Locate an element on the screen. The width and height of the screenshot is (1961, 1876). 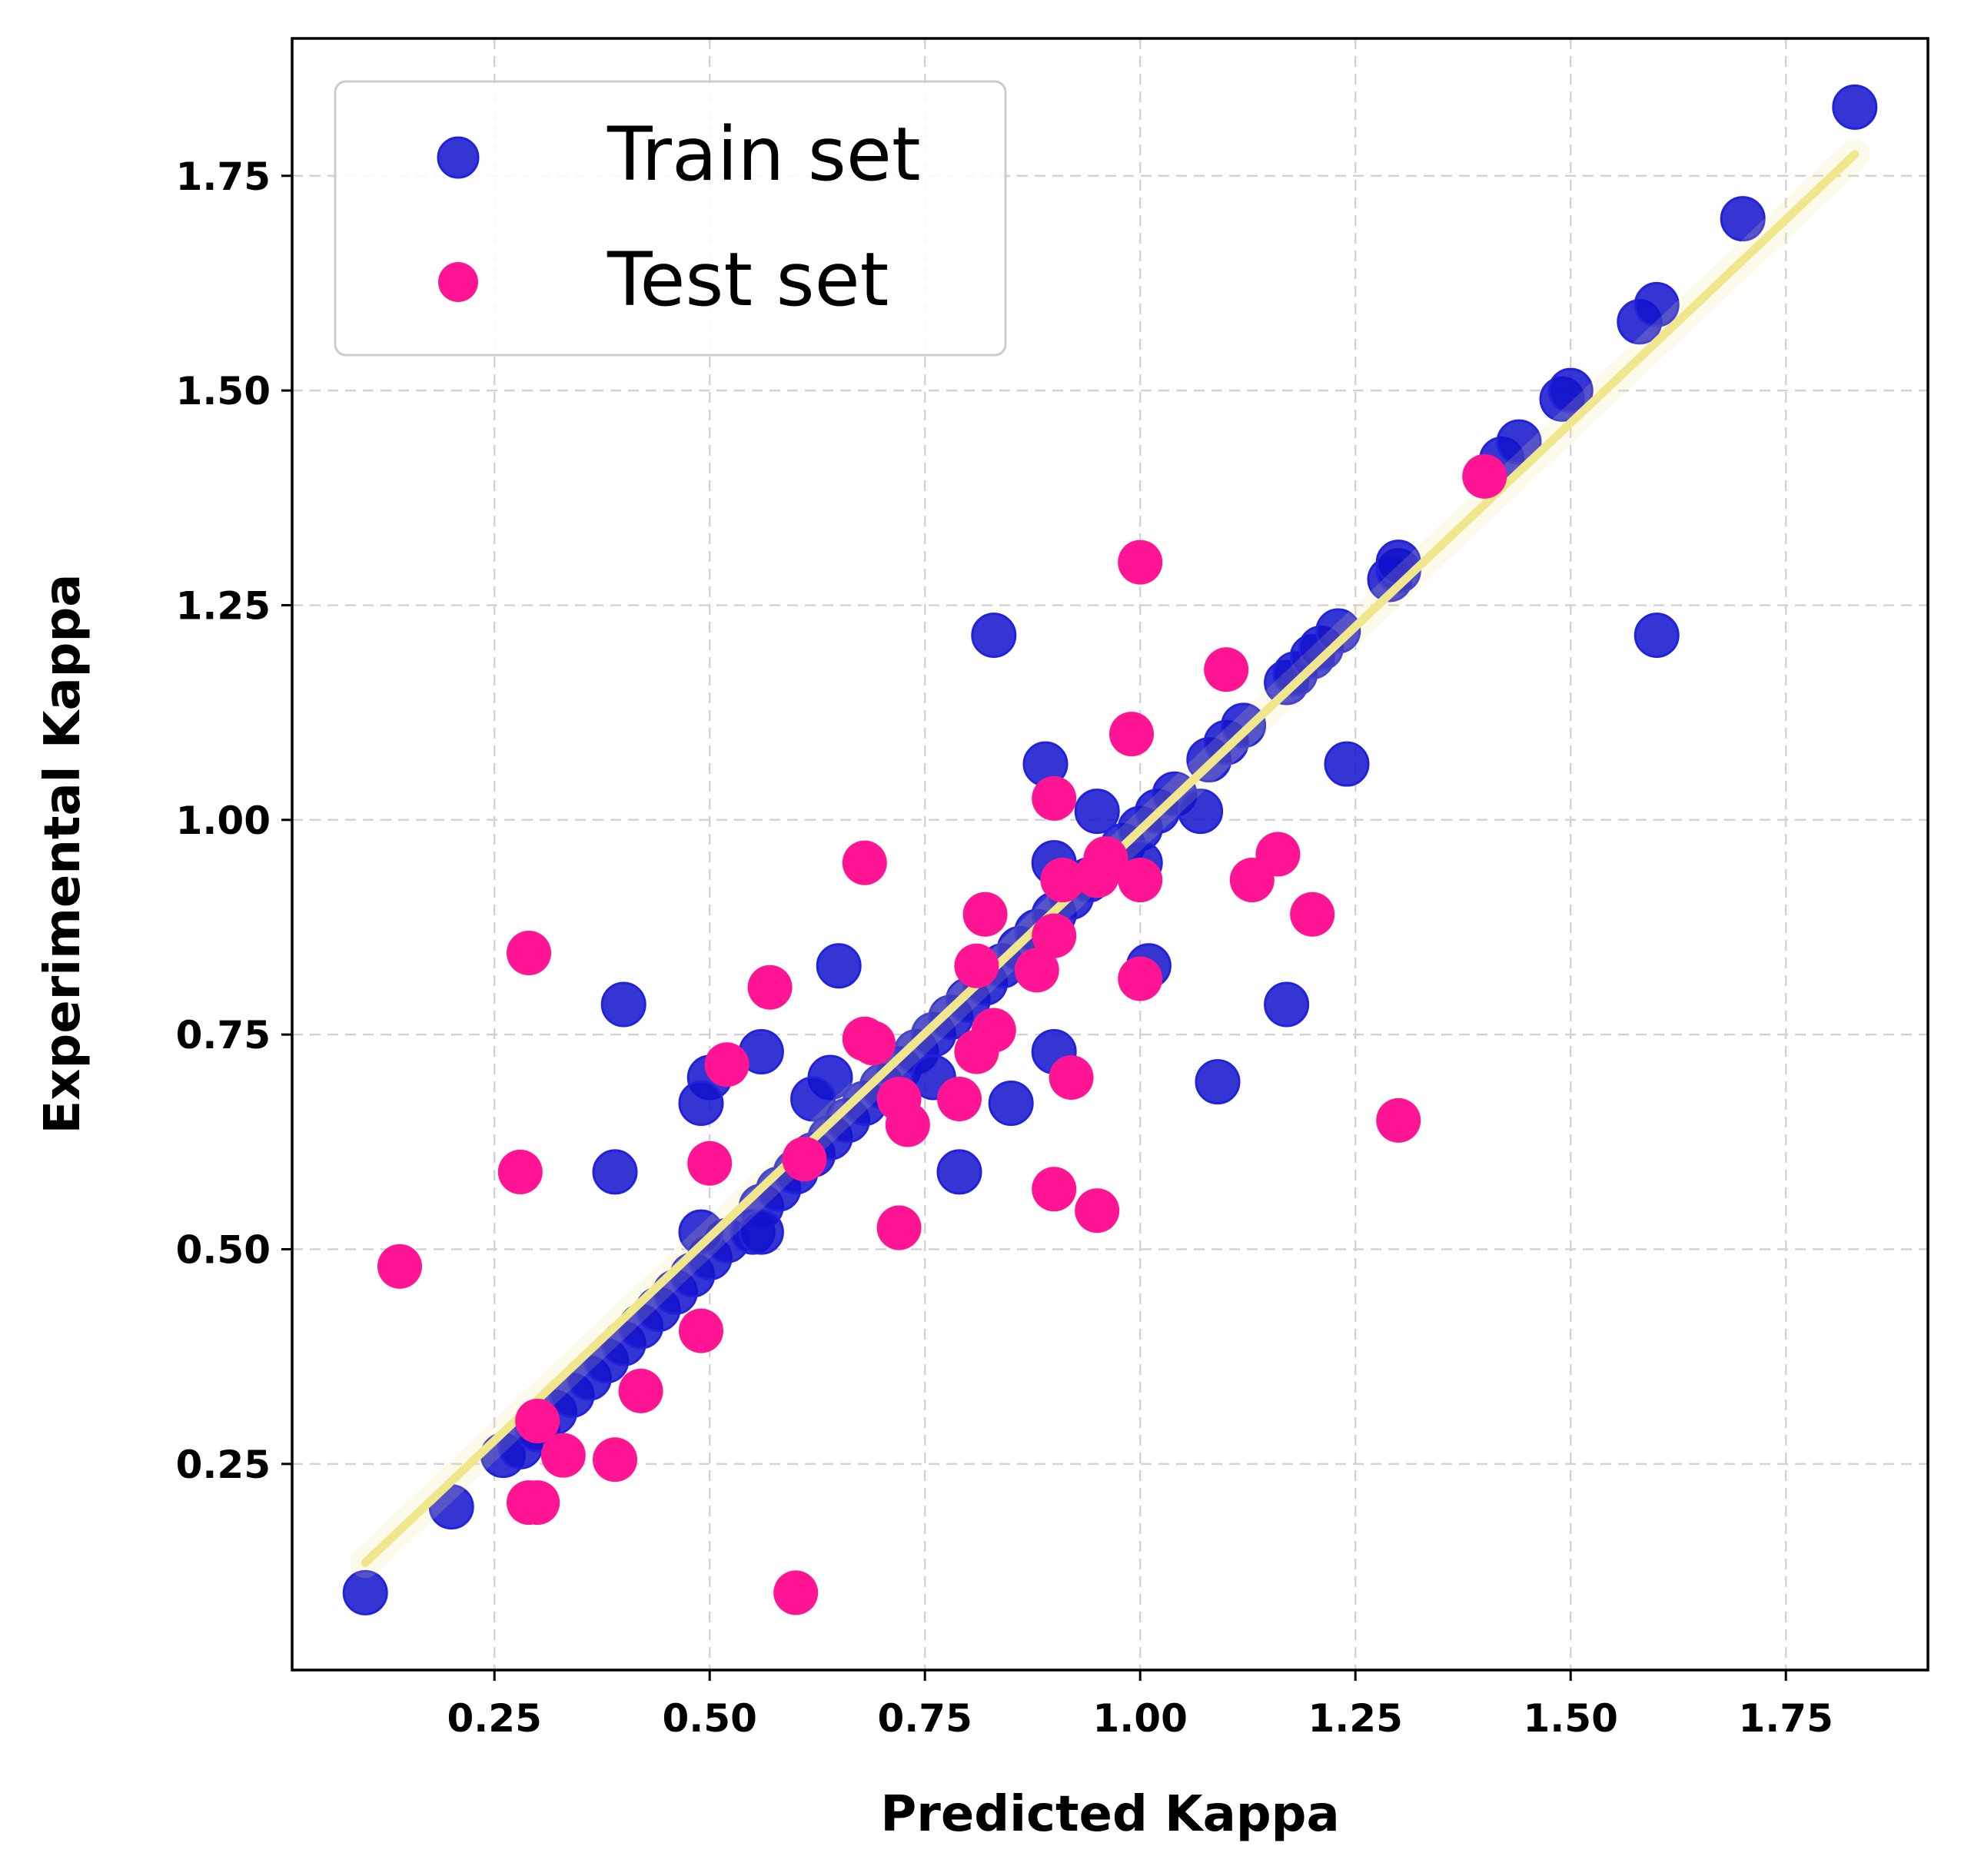
y-tick-label: 1.25 is located at coordinates (223, 605).